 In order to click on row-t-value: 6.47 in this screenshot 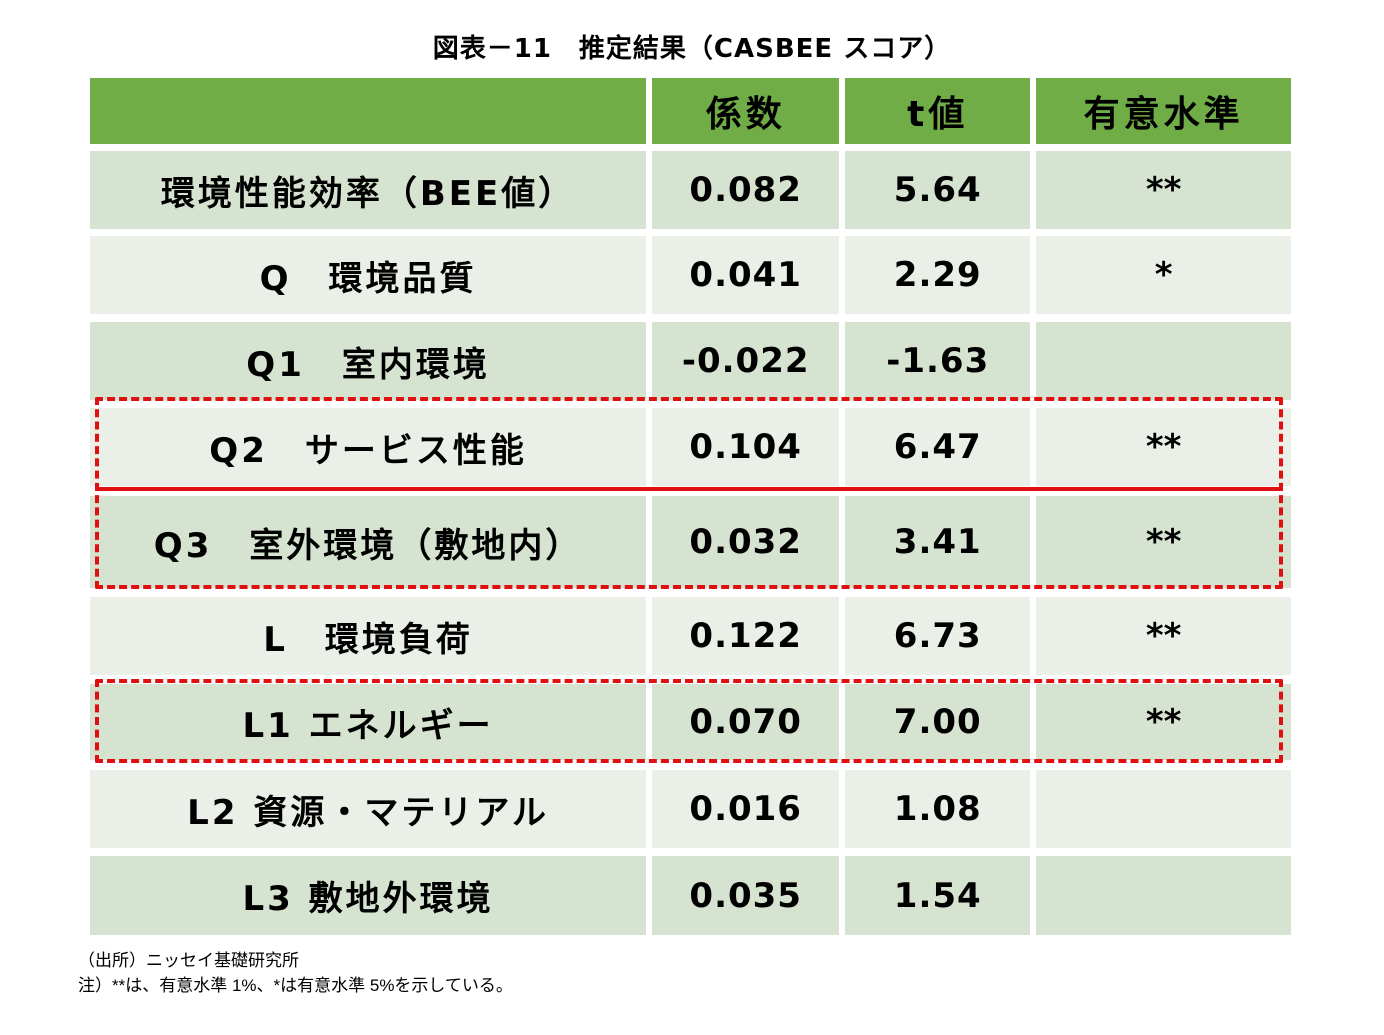, I will do `click(938, 447)`.